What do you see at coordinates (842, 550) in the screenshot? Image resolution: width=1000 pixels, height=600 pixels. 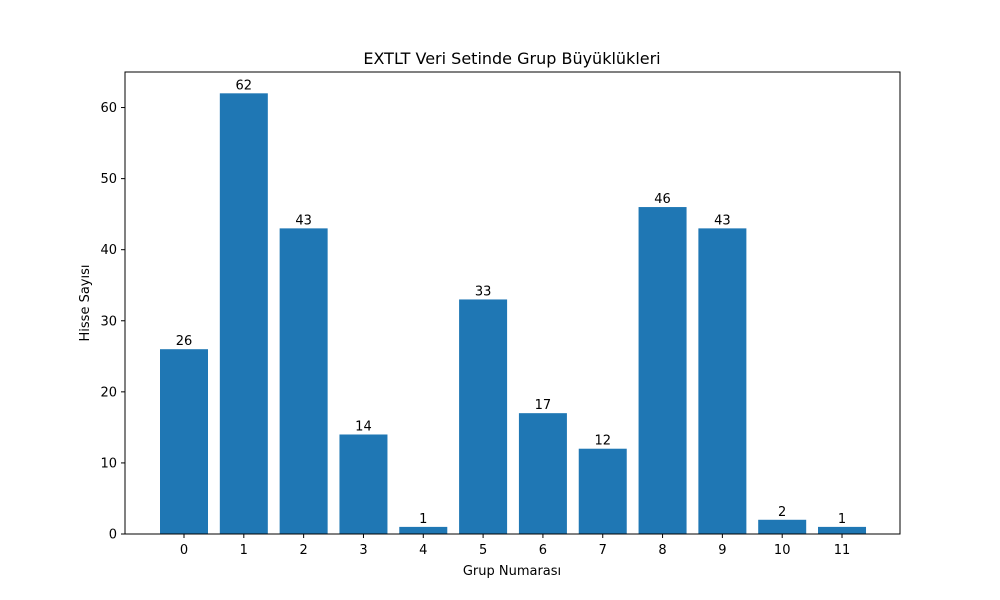 I see `x-tick-label-11: 11` at bounding box center [842, 550].